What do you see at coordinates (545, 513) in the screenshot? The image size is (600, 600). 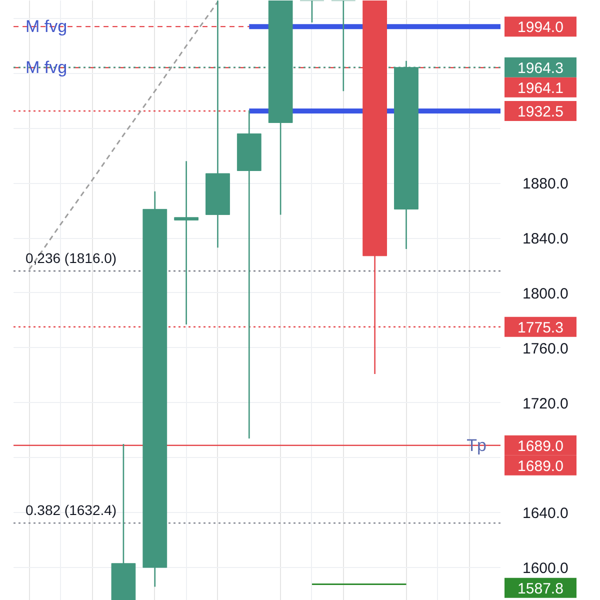 I see `y-tick-label: 1640.0` at bounding box center [545, 513].